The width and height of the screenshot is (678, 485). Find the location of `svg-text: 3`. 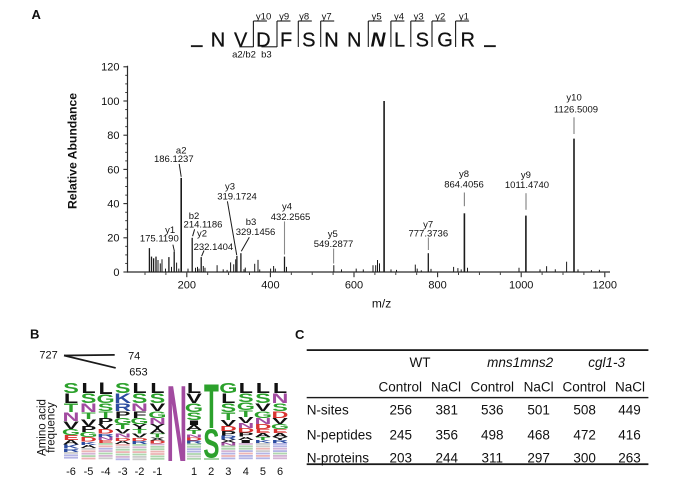

svg-text: 3 is located at coordinates (228, 472).